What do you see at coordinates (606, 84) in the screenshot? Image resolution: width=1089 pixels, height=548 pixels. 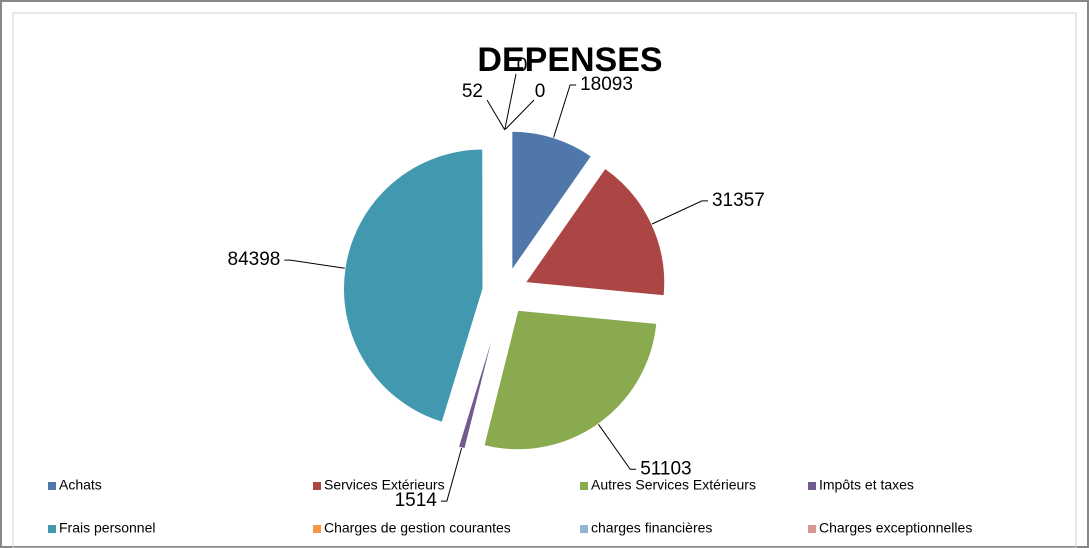 I see `data-label: 18093` at bounding box center [606, 84].